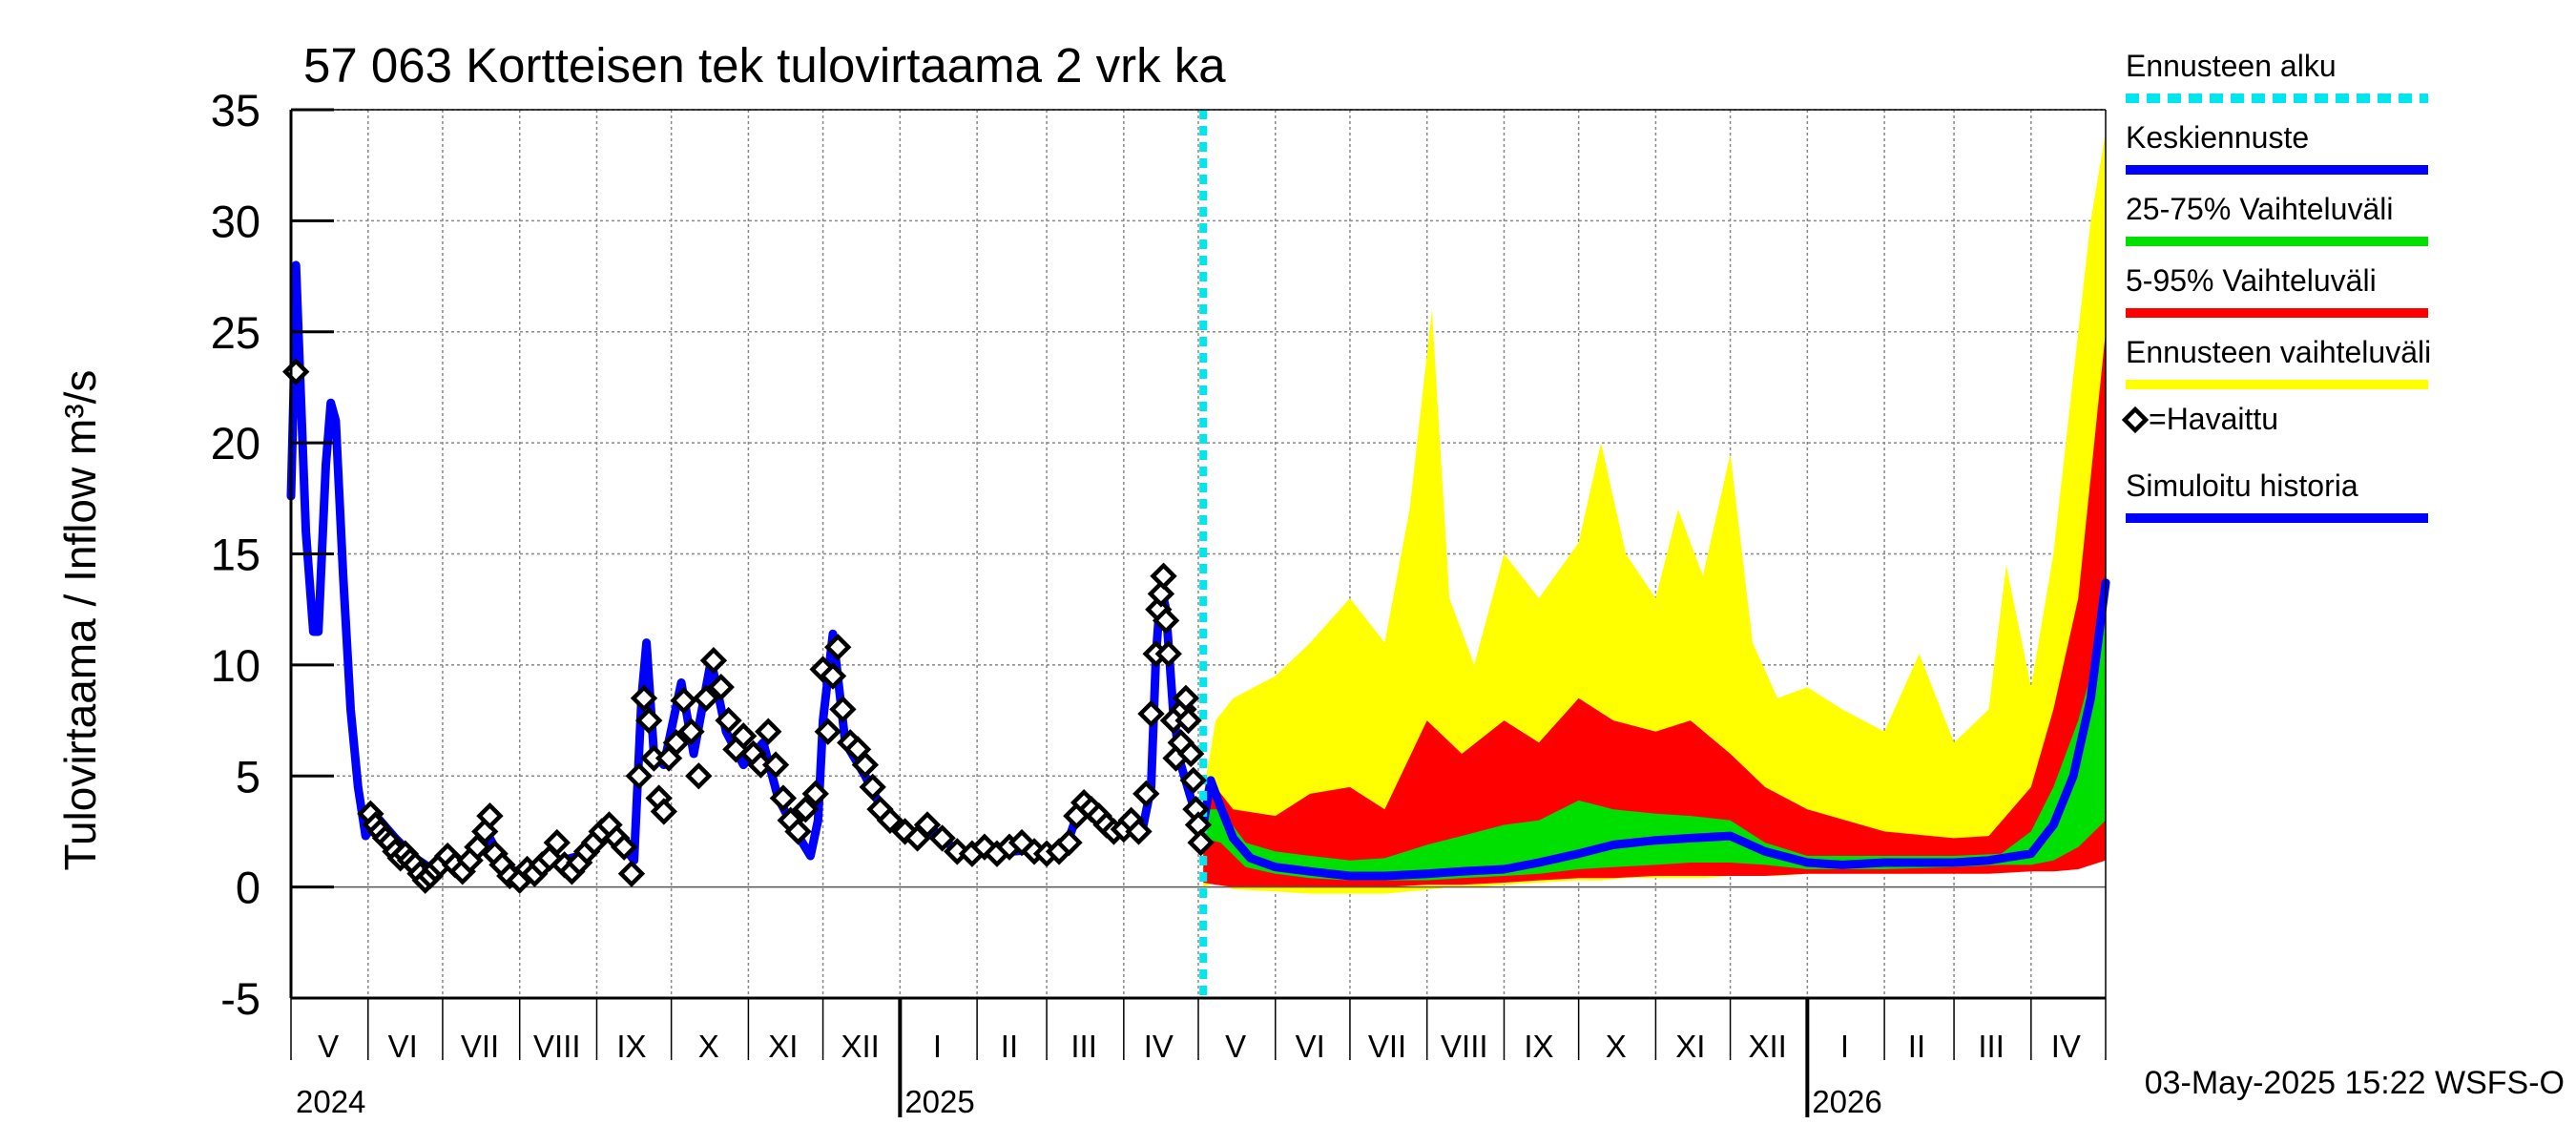 The height and width of the screenshot is (1145, 2576). Describe the element at coordinates (2135, 420) in the screenshot. I see `legend-observed-symbol` at that location.